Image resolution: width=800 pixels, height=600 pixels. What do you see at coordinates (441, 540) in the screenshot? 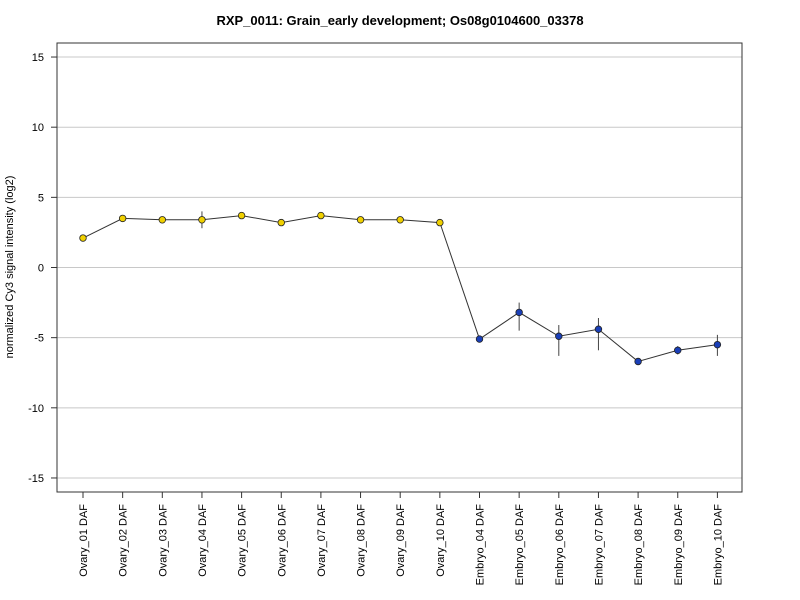
I see `x-tick-label: Ovary_10 DAF` at bounding box center [441, 540].